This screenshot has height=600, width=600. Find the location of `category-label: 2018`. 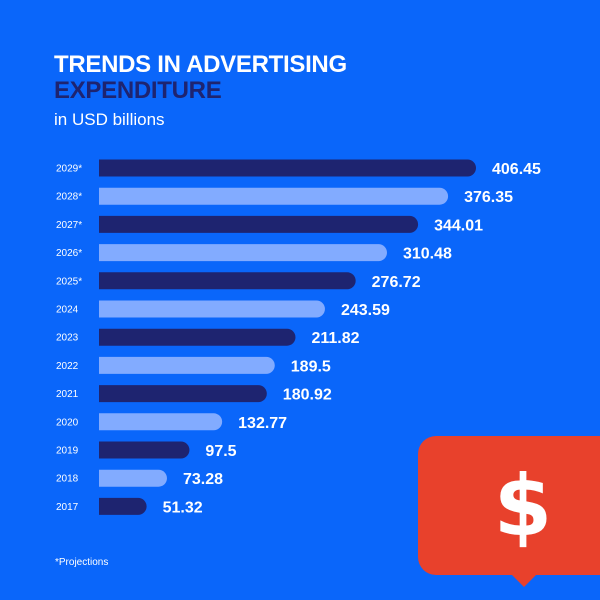

category-label: 2018 is located at coordinates (67, 479).